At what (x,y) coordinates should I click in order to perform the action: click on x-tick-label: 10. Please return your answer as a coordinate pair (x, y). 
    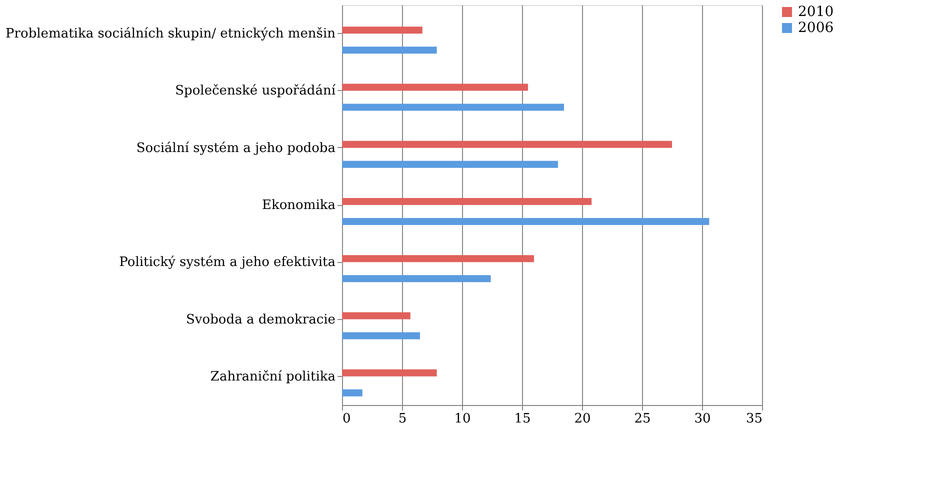
    Looking at the image, I should click on (462, 419).